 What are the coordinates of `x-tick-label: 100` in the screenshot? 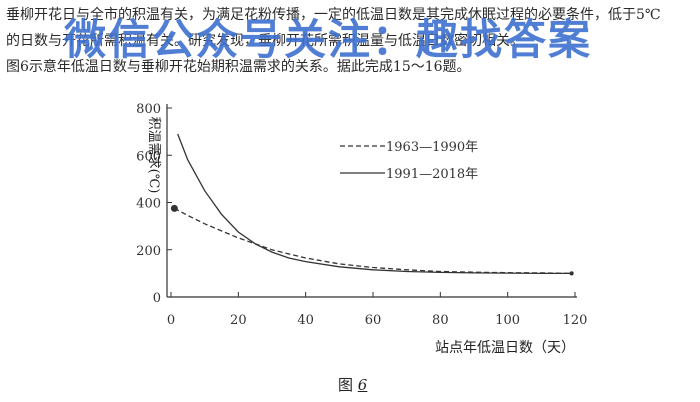 It's located at (507, 320).